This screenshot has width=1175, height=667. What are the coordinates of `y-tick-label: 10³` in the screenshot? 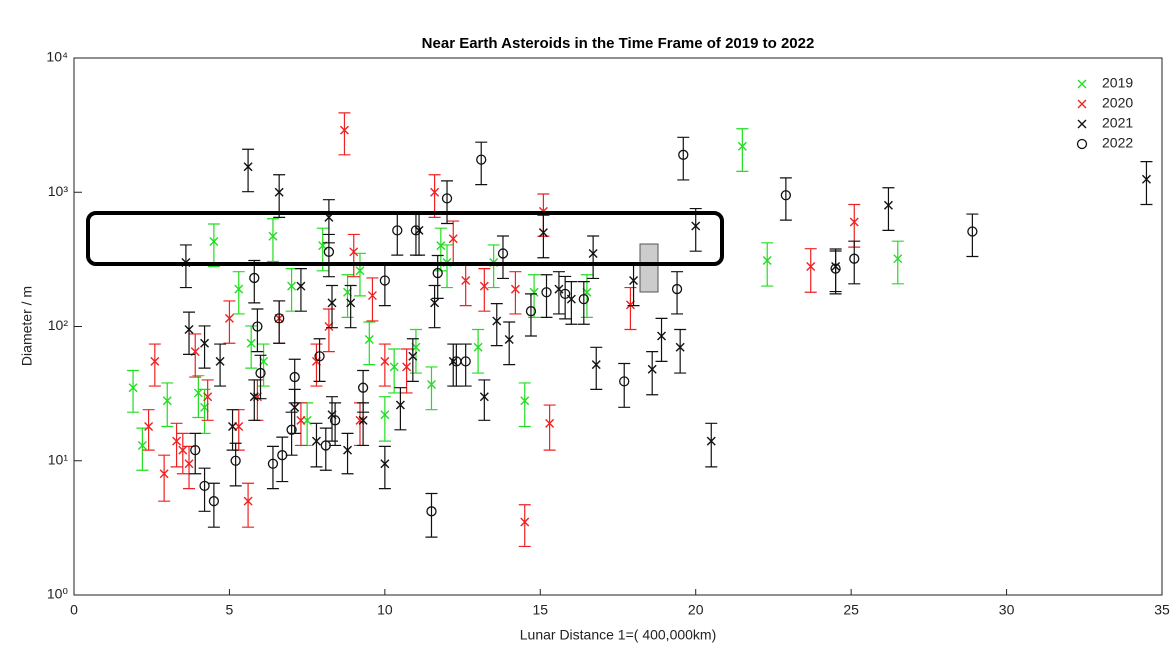 It's located at (58, 191).